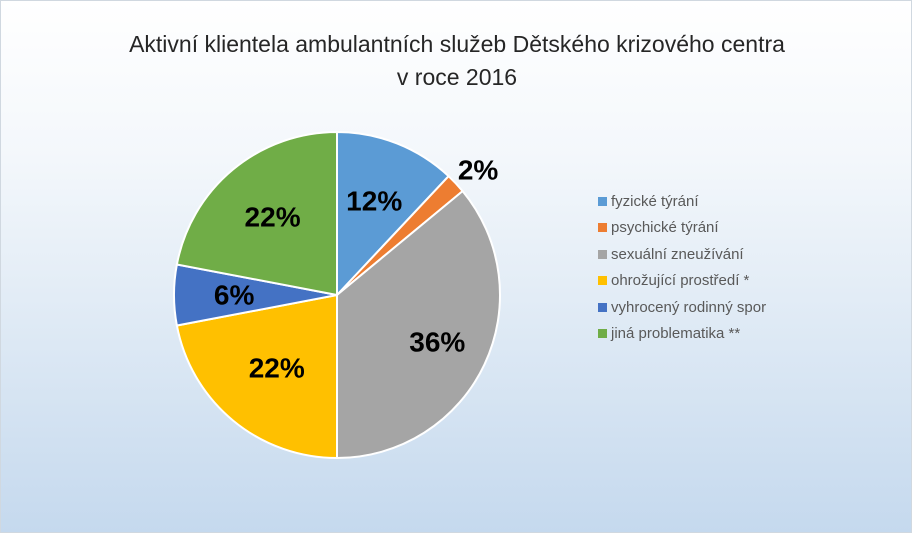  I want to click on pie-label-6: 22%, so click(273, 217).